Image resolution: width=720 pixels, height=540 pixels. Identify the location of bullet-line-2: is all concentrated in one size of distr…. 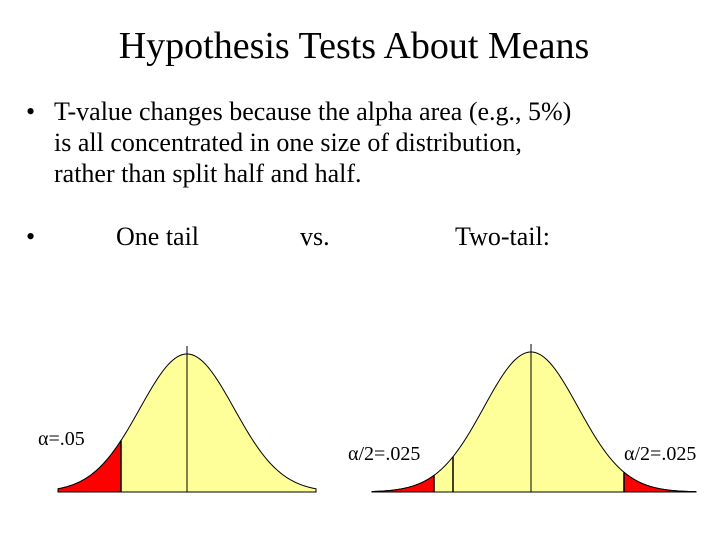
(288, 142).